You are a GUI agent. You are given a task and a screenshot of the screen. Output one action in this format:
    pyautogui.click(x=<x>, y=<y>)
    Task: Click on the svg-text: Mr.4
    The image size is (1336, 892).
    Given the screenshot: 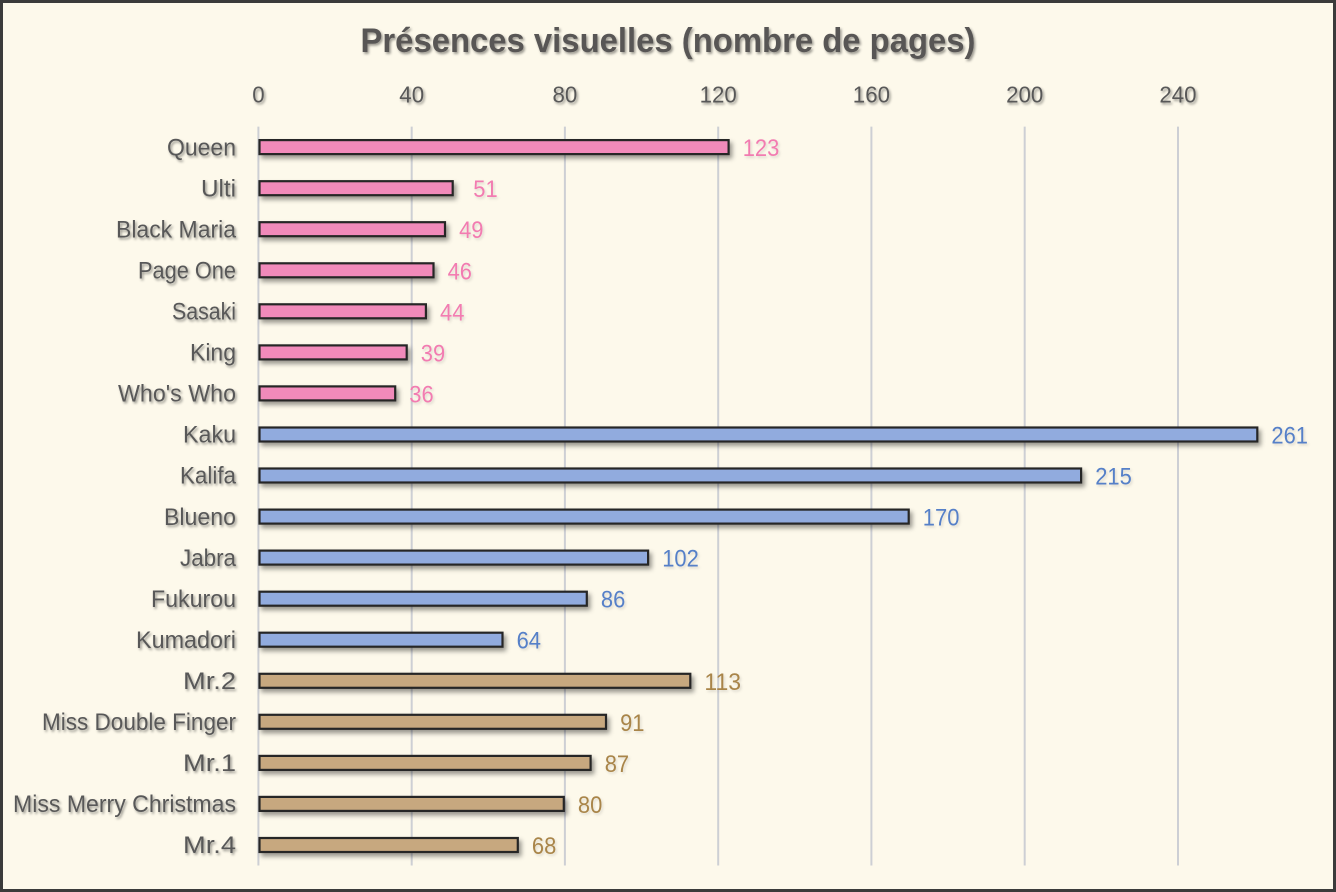 What is the action you would take?
    pyautogui.click(x=209, y=845)
    